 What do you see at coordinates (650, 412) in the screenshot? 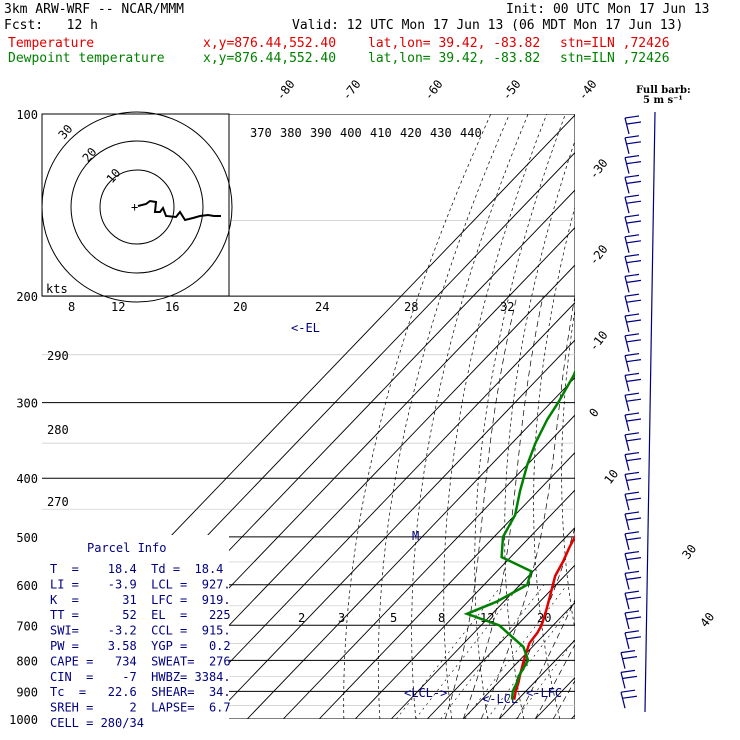
I see `barb-staff-line` at bounding box center [650, 412].